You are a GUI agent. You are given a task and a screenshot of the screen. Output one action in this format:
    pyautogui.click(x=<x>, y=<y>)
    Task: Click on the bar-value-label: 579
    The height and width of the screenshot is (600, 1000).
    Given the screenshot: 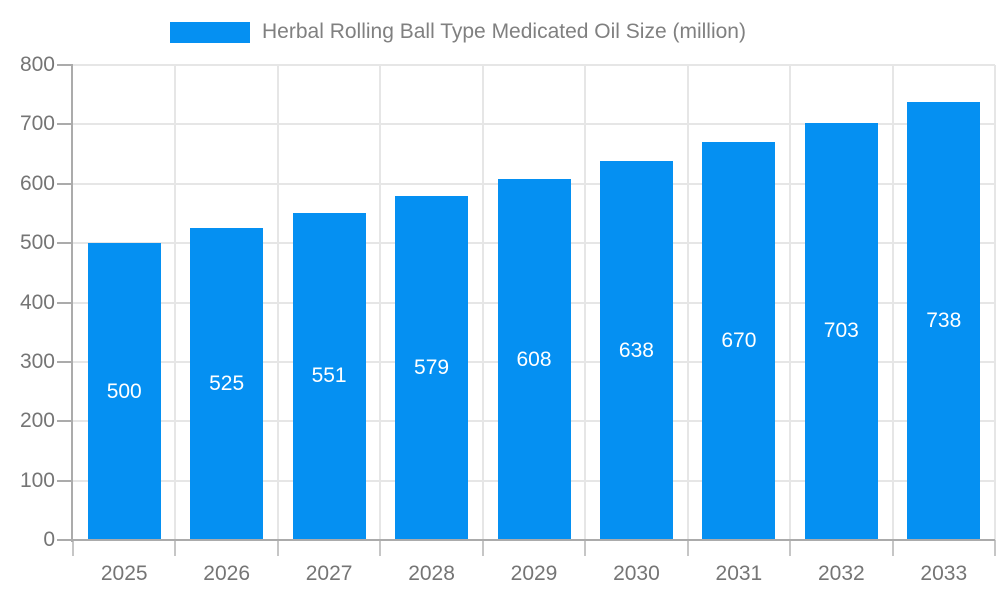 What is the action you would take?
    pyautogui.click(x=432, y=368)
    